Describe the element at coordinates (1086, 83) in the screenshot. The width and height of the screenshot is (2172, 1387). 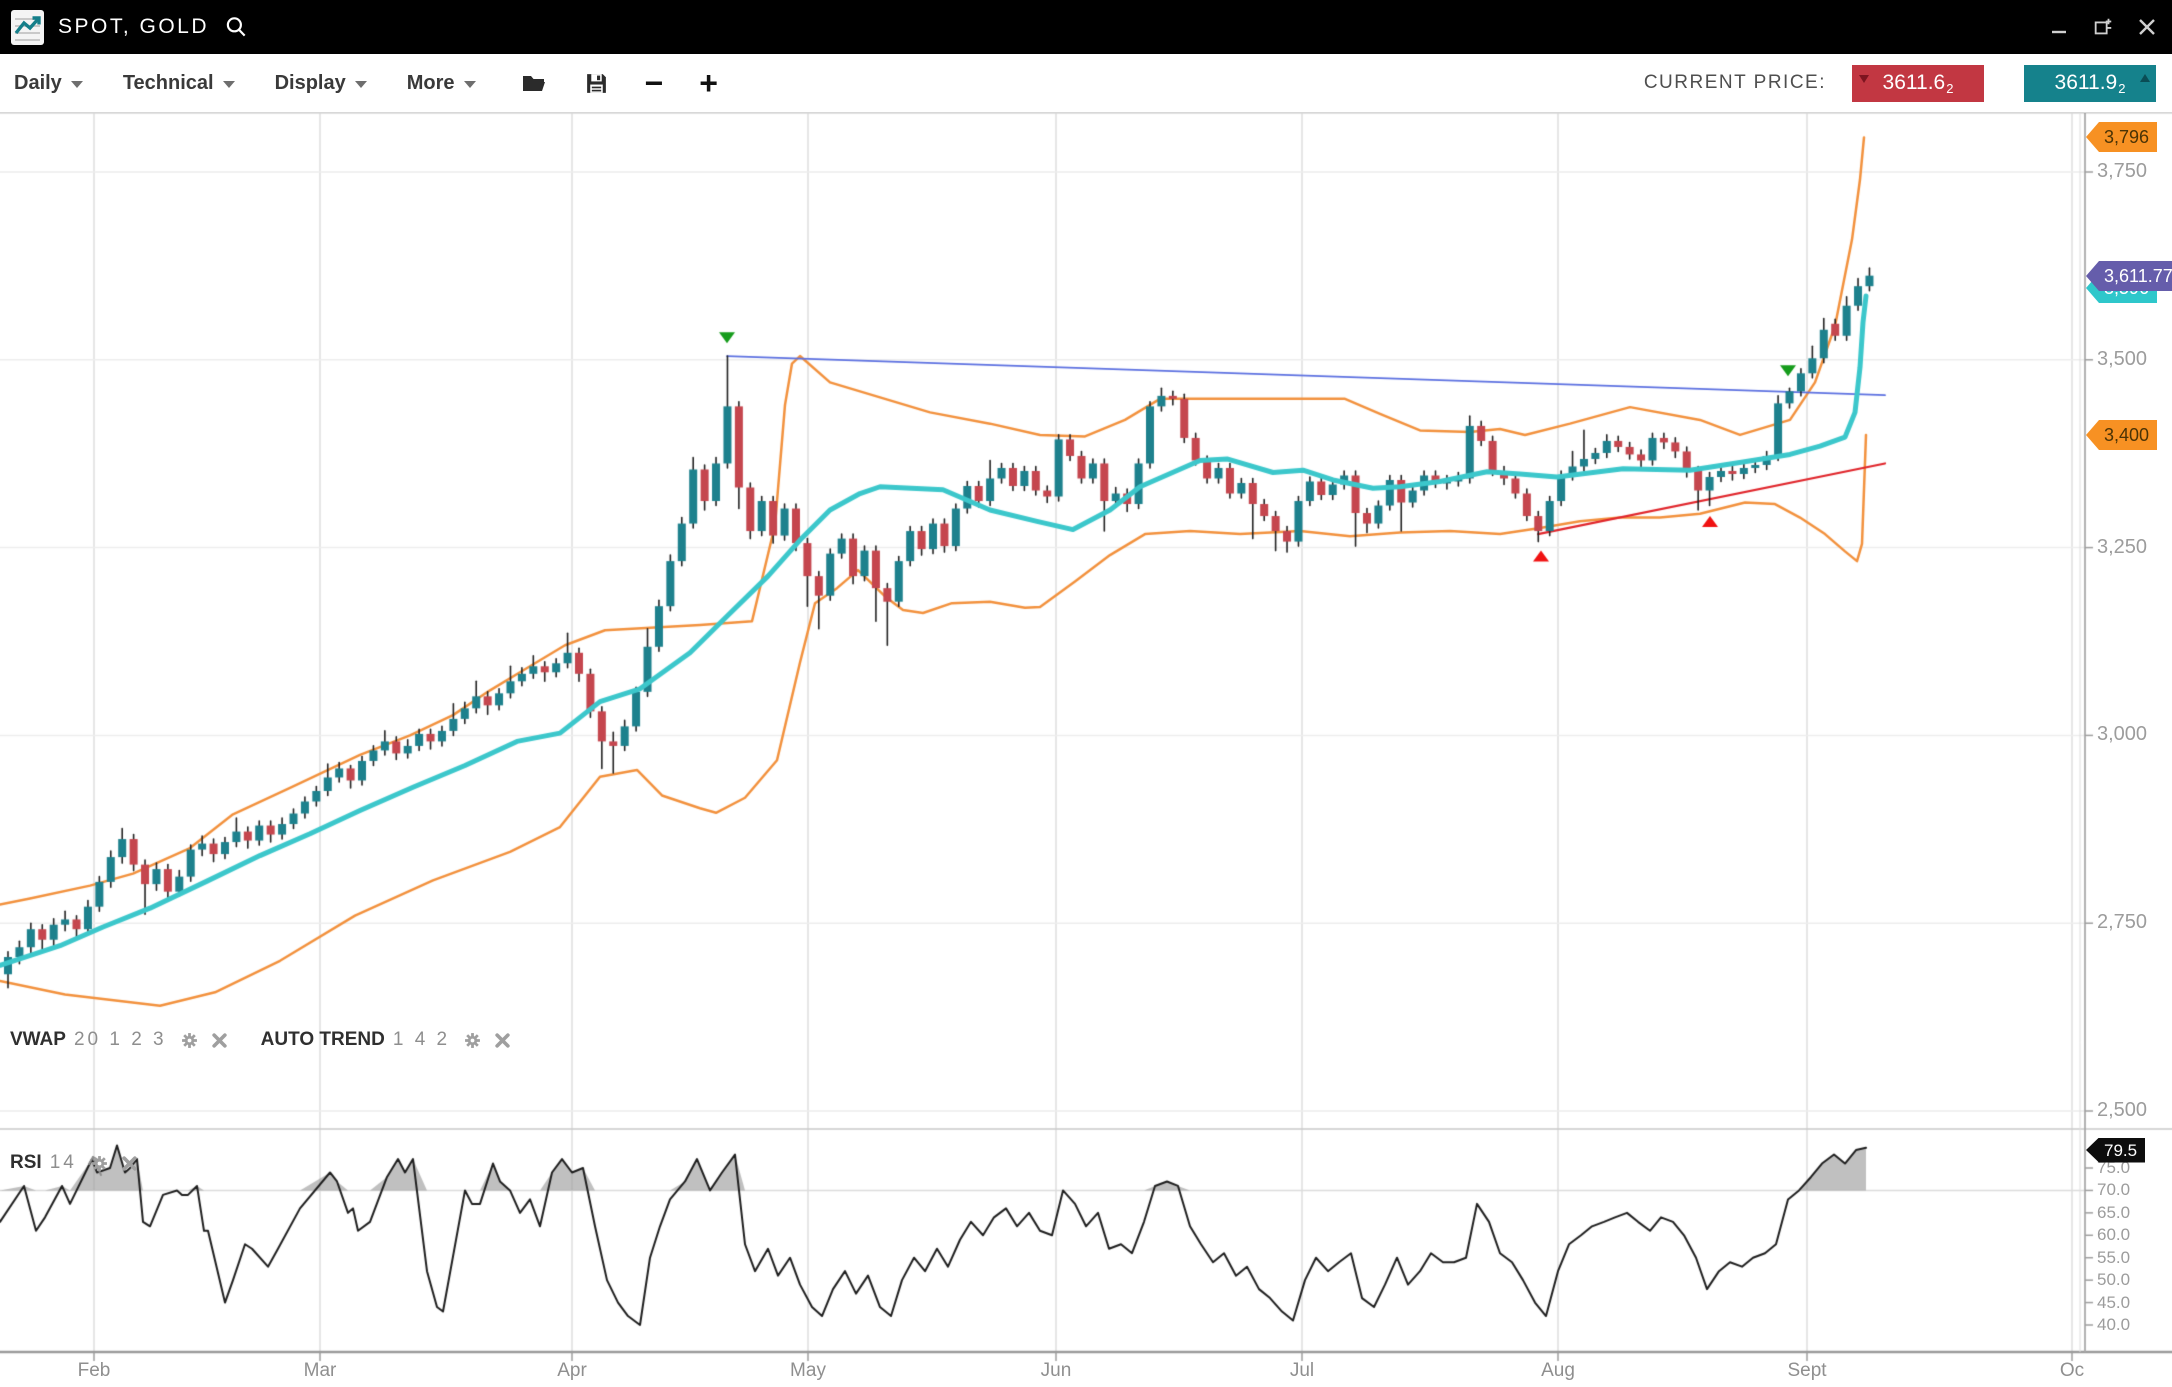
I see `toolbar: Daily Technical Display More −` at that location.